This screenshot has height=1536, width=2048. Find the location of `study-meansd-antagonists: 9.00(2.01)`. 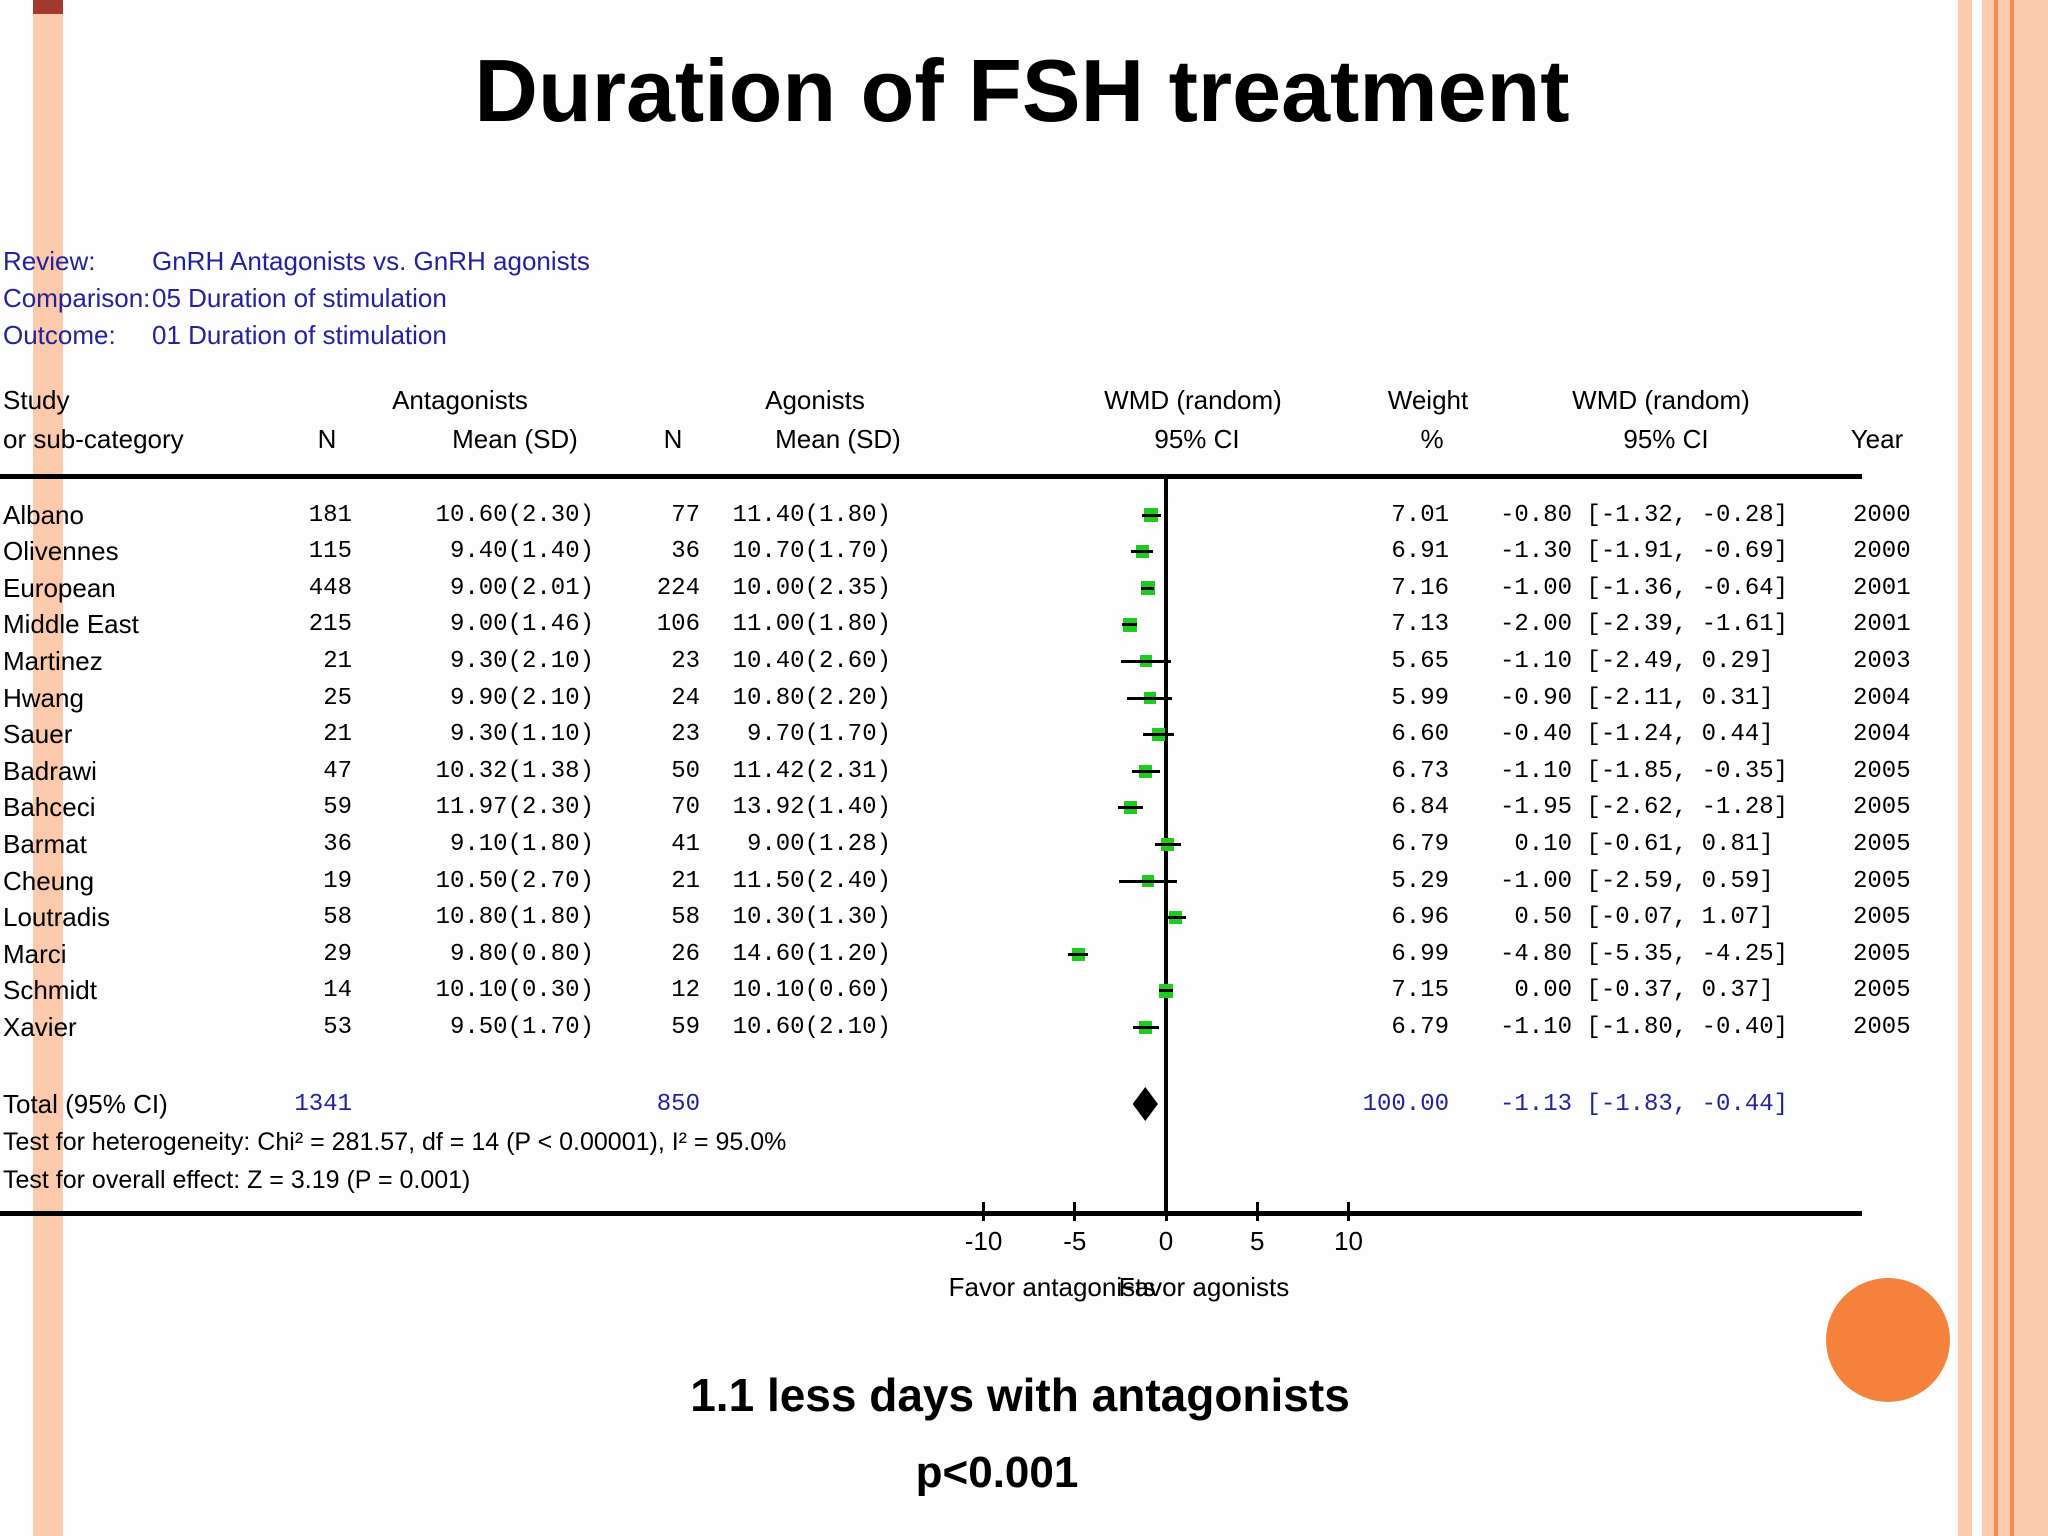

study-meansd-antagonists: 9.00(2.01) is located at coordinates (521, 588).